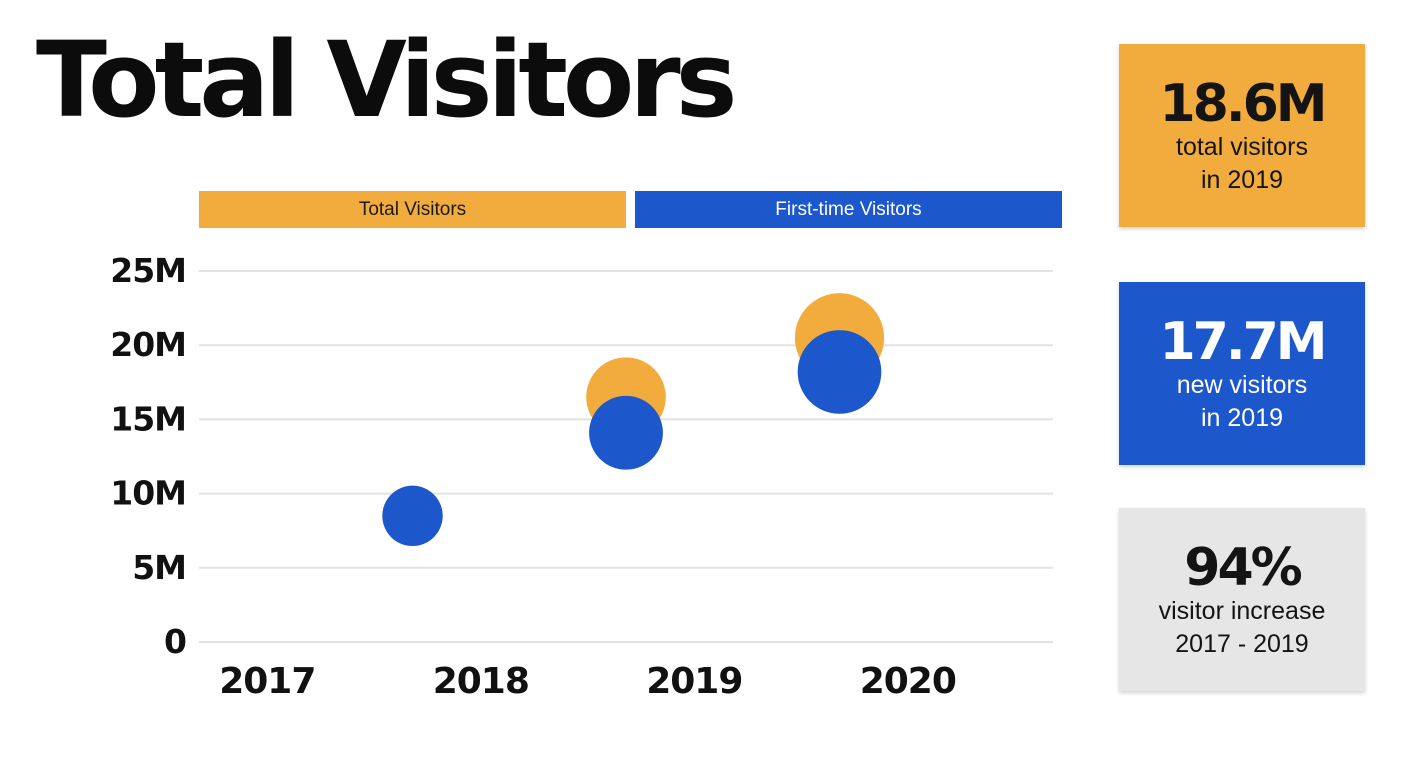 Image resolution: width=1412 pixels, height=774 pixels. Describe the element at coordinates (481, 681) in the screenshot. I see `x-tick-label: 2018` at that location.